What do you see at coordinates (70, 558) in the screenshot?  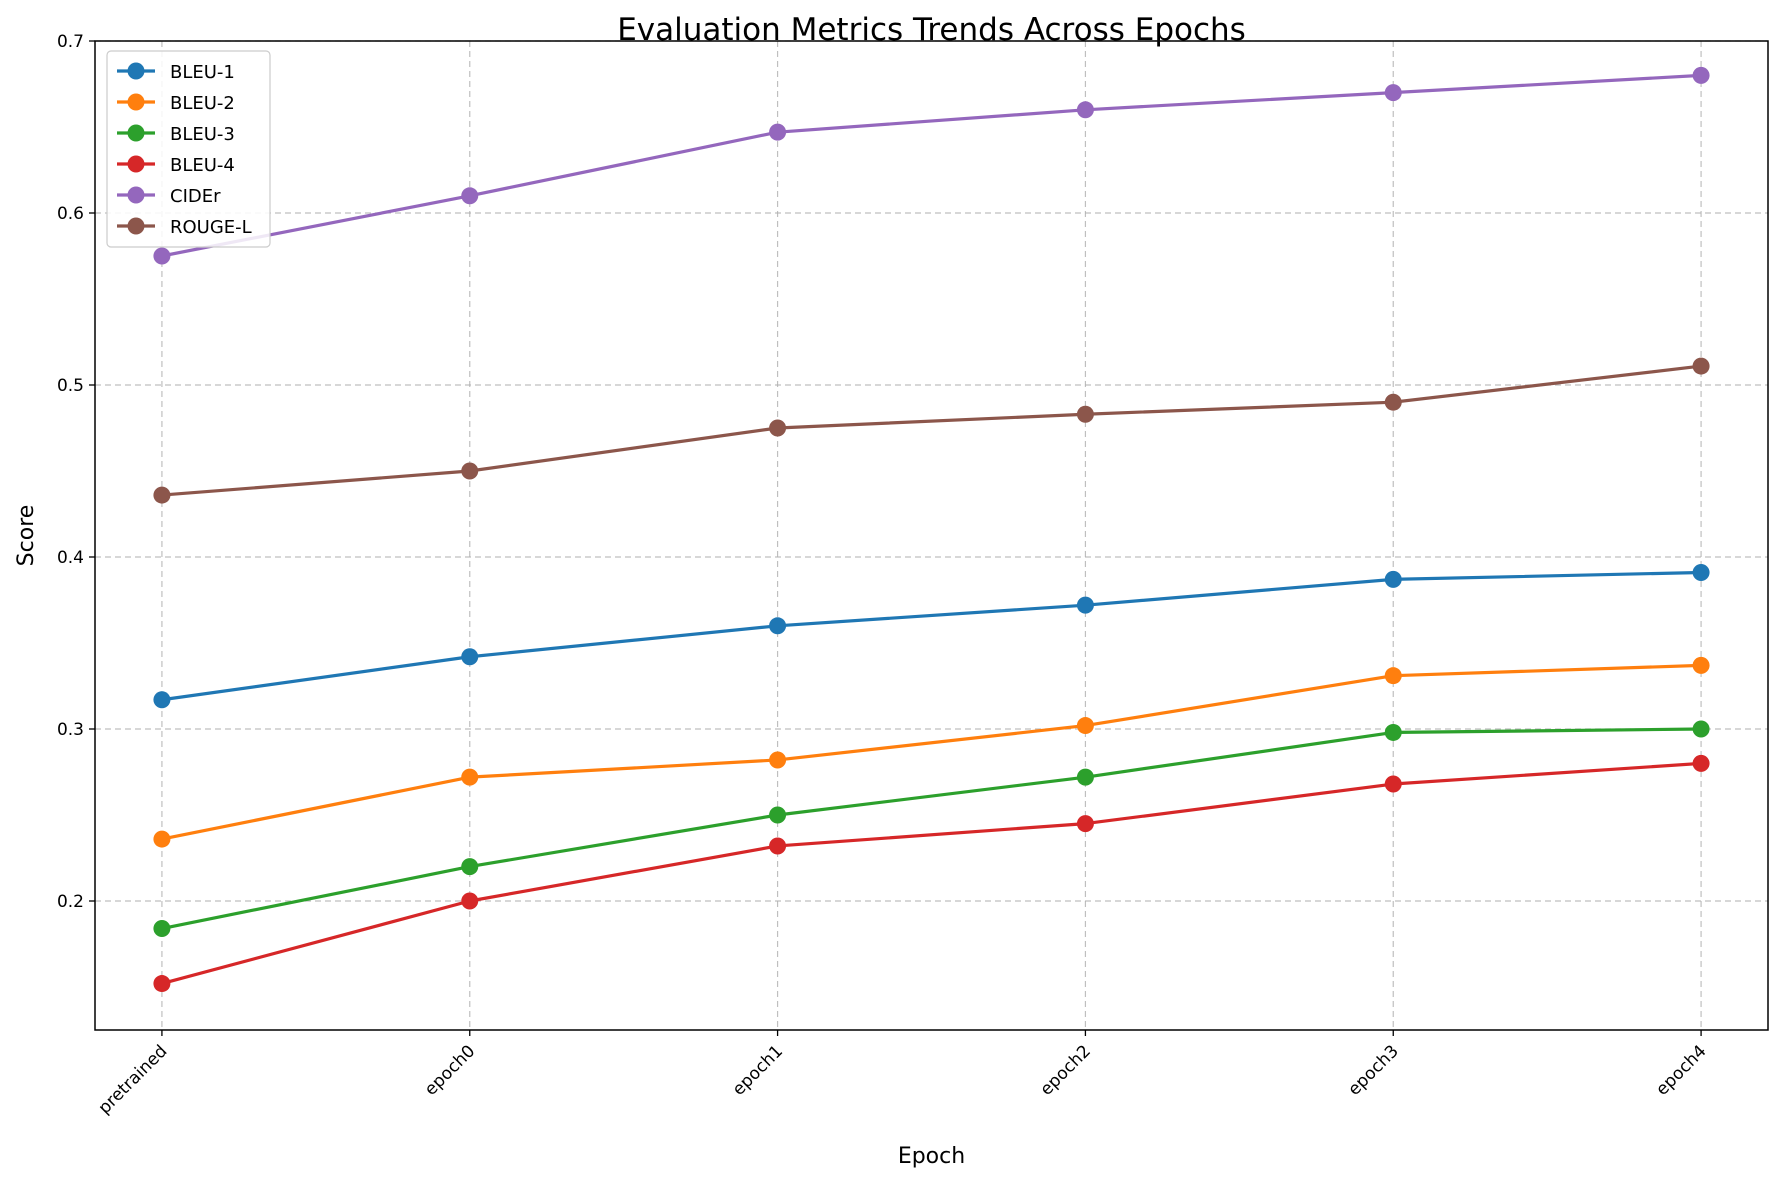 I see `y-tick-label: 0.4` at bounding box center [70, 558].